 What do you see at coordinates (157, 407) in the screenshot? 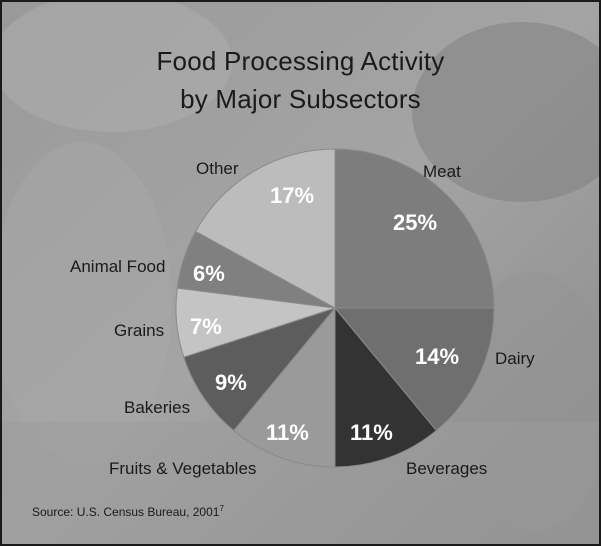
I see `slice-label-bakeries: Bakeries` at bounding box center [157, 407].